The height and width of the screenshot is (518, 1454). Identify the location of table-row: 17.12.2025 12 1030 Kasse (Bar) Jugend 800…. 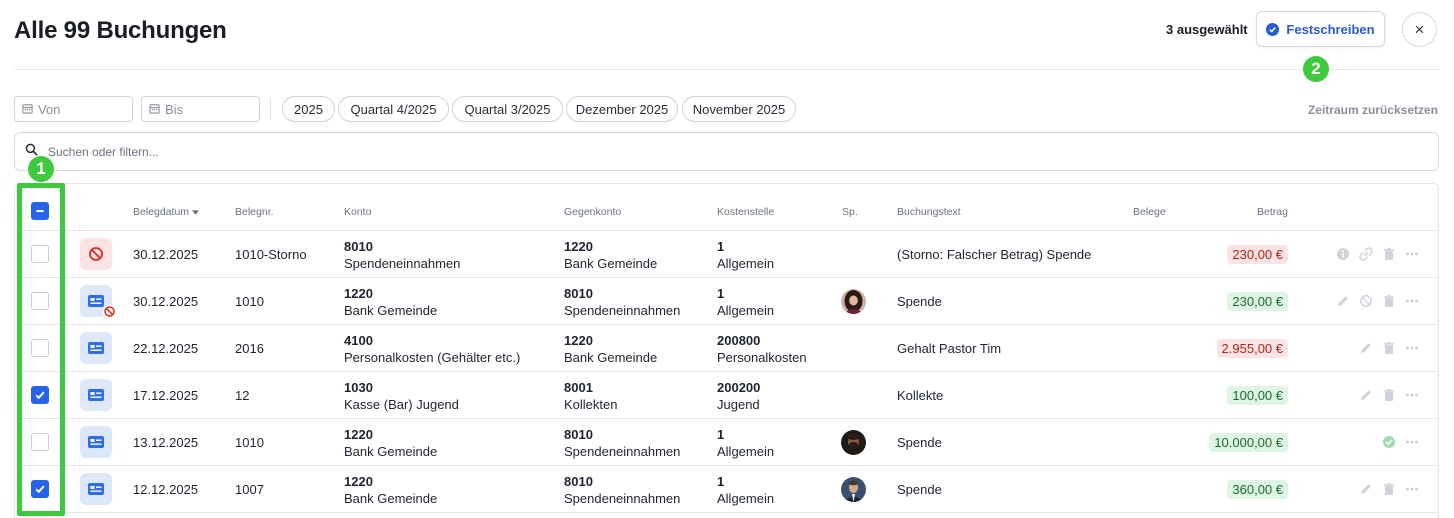
(726, 395).